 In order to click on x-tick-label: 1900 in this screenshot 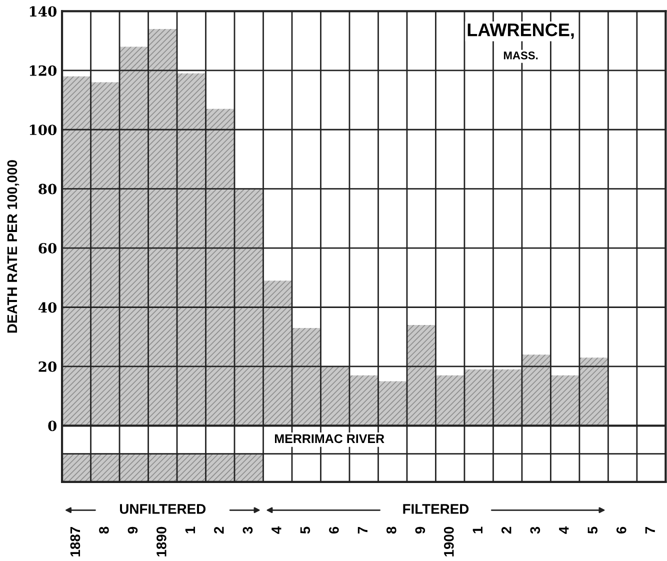, I will do `click(449, 541)`.